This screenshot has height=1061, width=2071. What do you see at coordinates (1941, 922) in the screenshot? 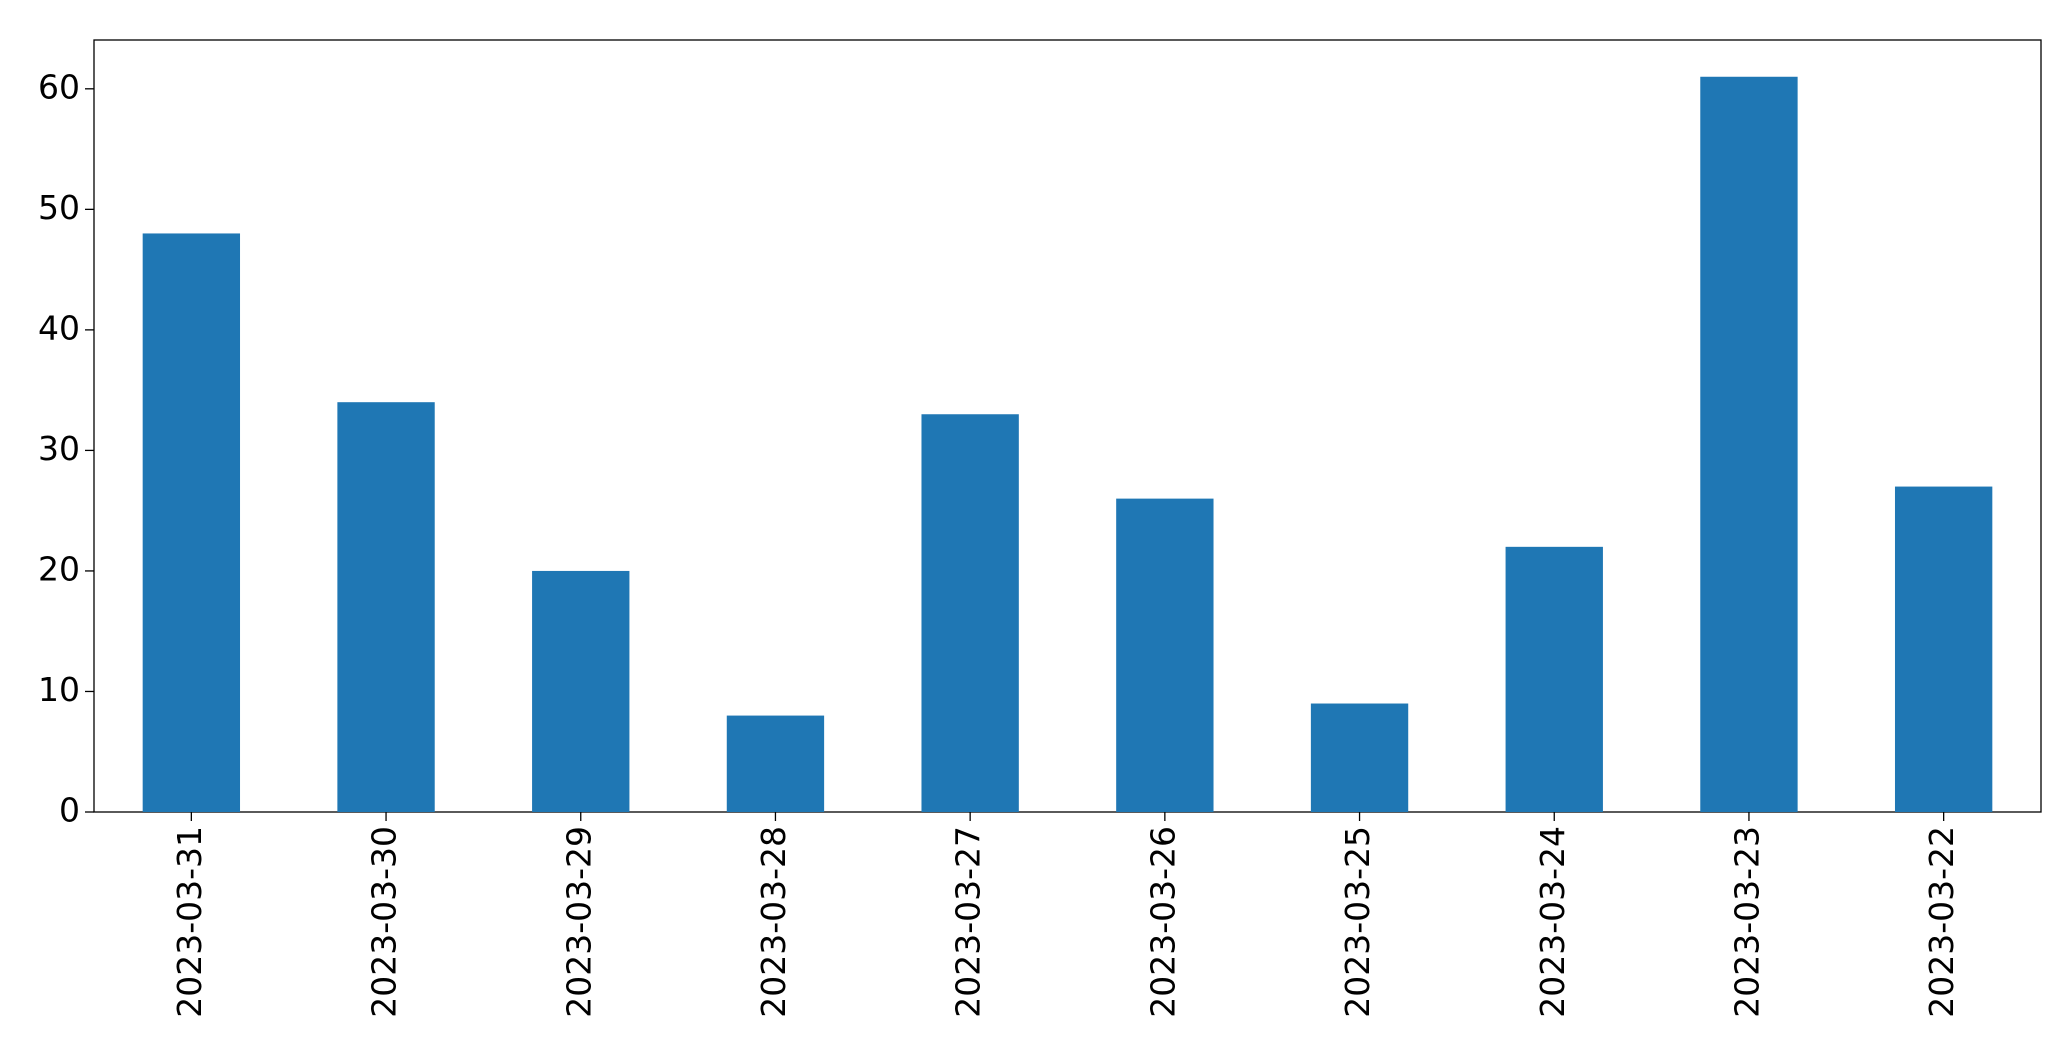
I see `x-tick-label: 2023-03-22` at bounding box center [1941, 922].